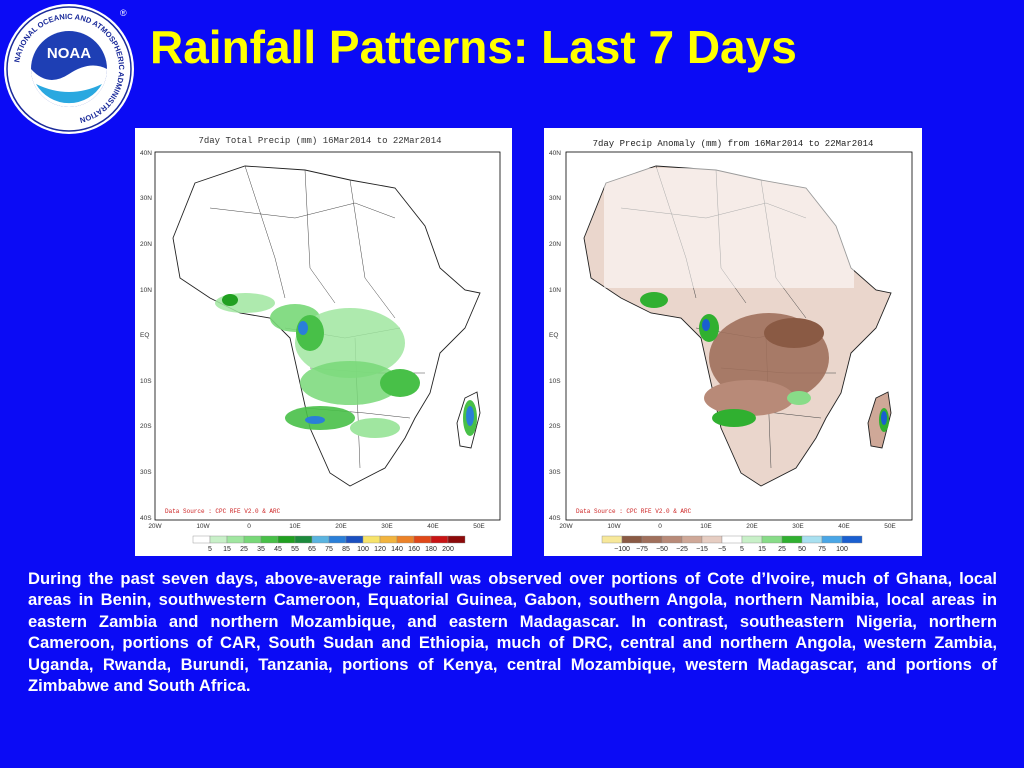  Describe the element at coordinates (380, 549) in the screenshot. I see `legend-label: 120` at that location.